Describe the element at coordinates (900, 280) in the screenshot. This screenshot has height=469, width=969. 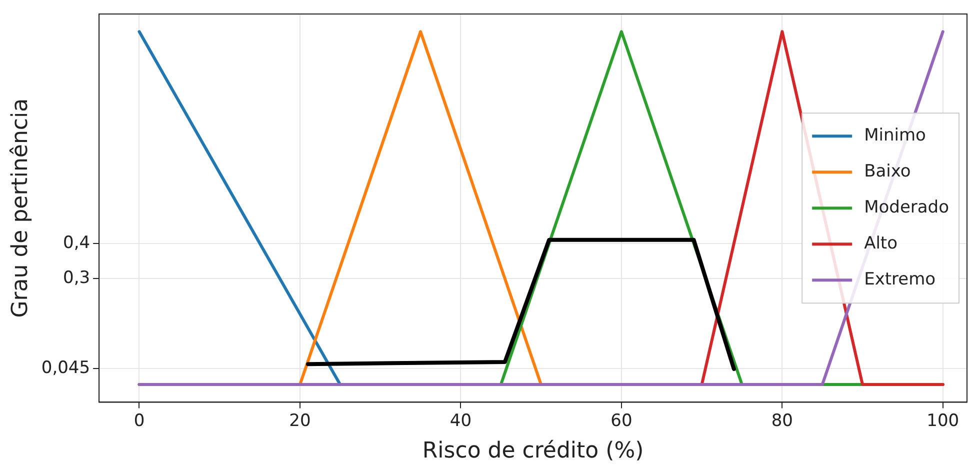
I see `legend-label: Extremo` at that location.